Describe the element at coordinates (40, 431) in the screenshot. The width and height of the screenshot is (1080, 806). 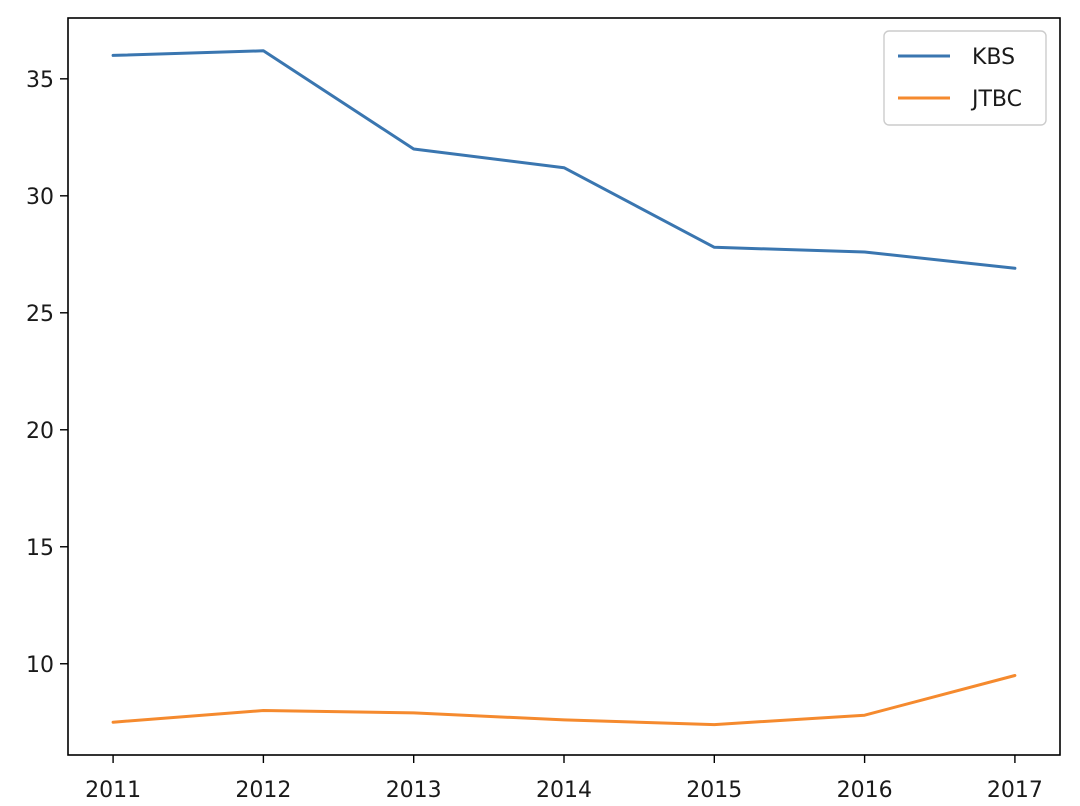
I see `y-tick-label: 20` at that location.